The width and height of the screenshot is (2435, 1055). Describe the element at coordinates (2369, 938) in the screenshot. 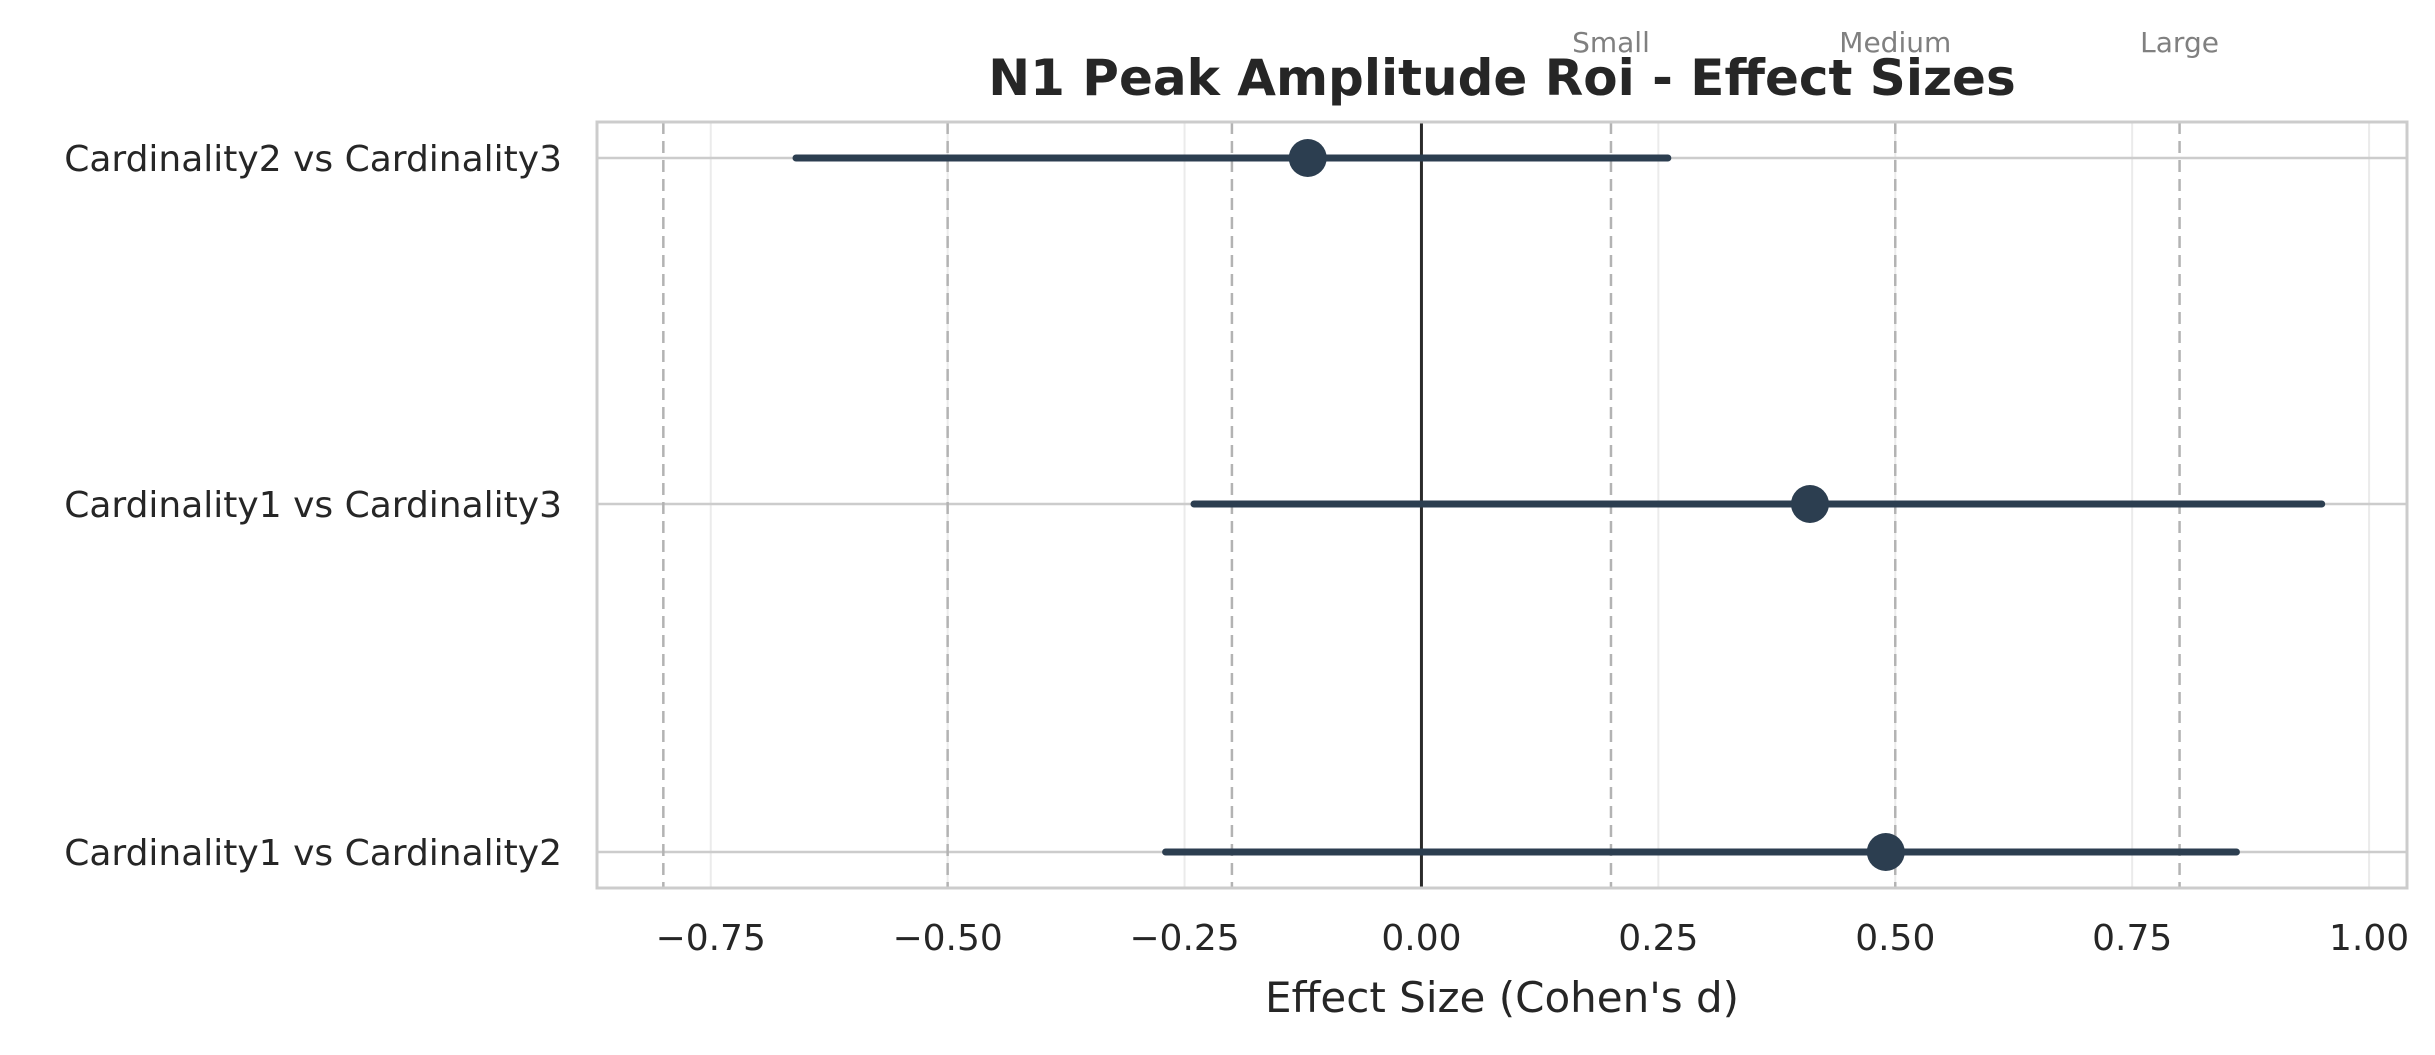

I see `x-tick-label: 1.00` at that location.